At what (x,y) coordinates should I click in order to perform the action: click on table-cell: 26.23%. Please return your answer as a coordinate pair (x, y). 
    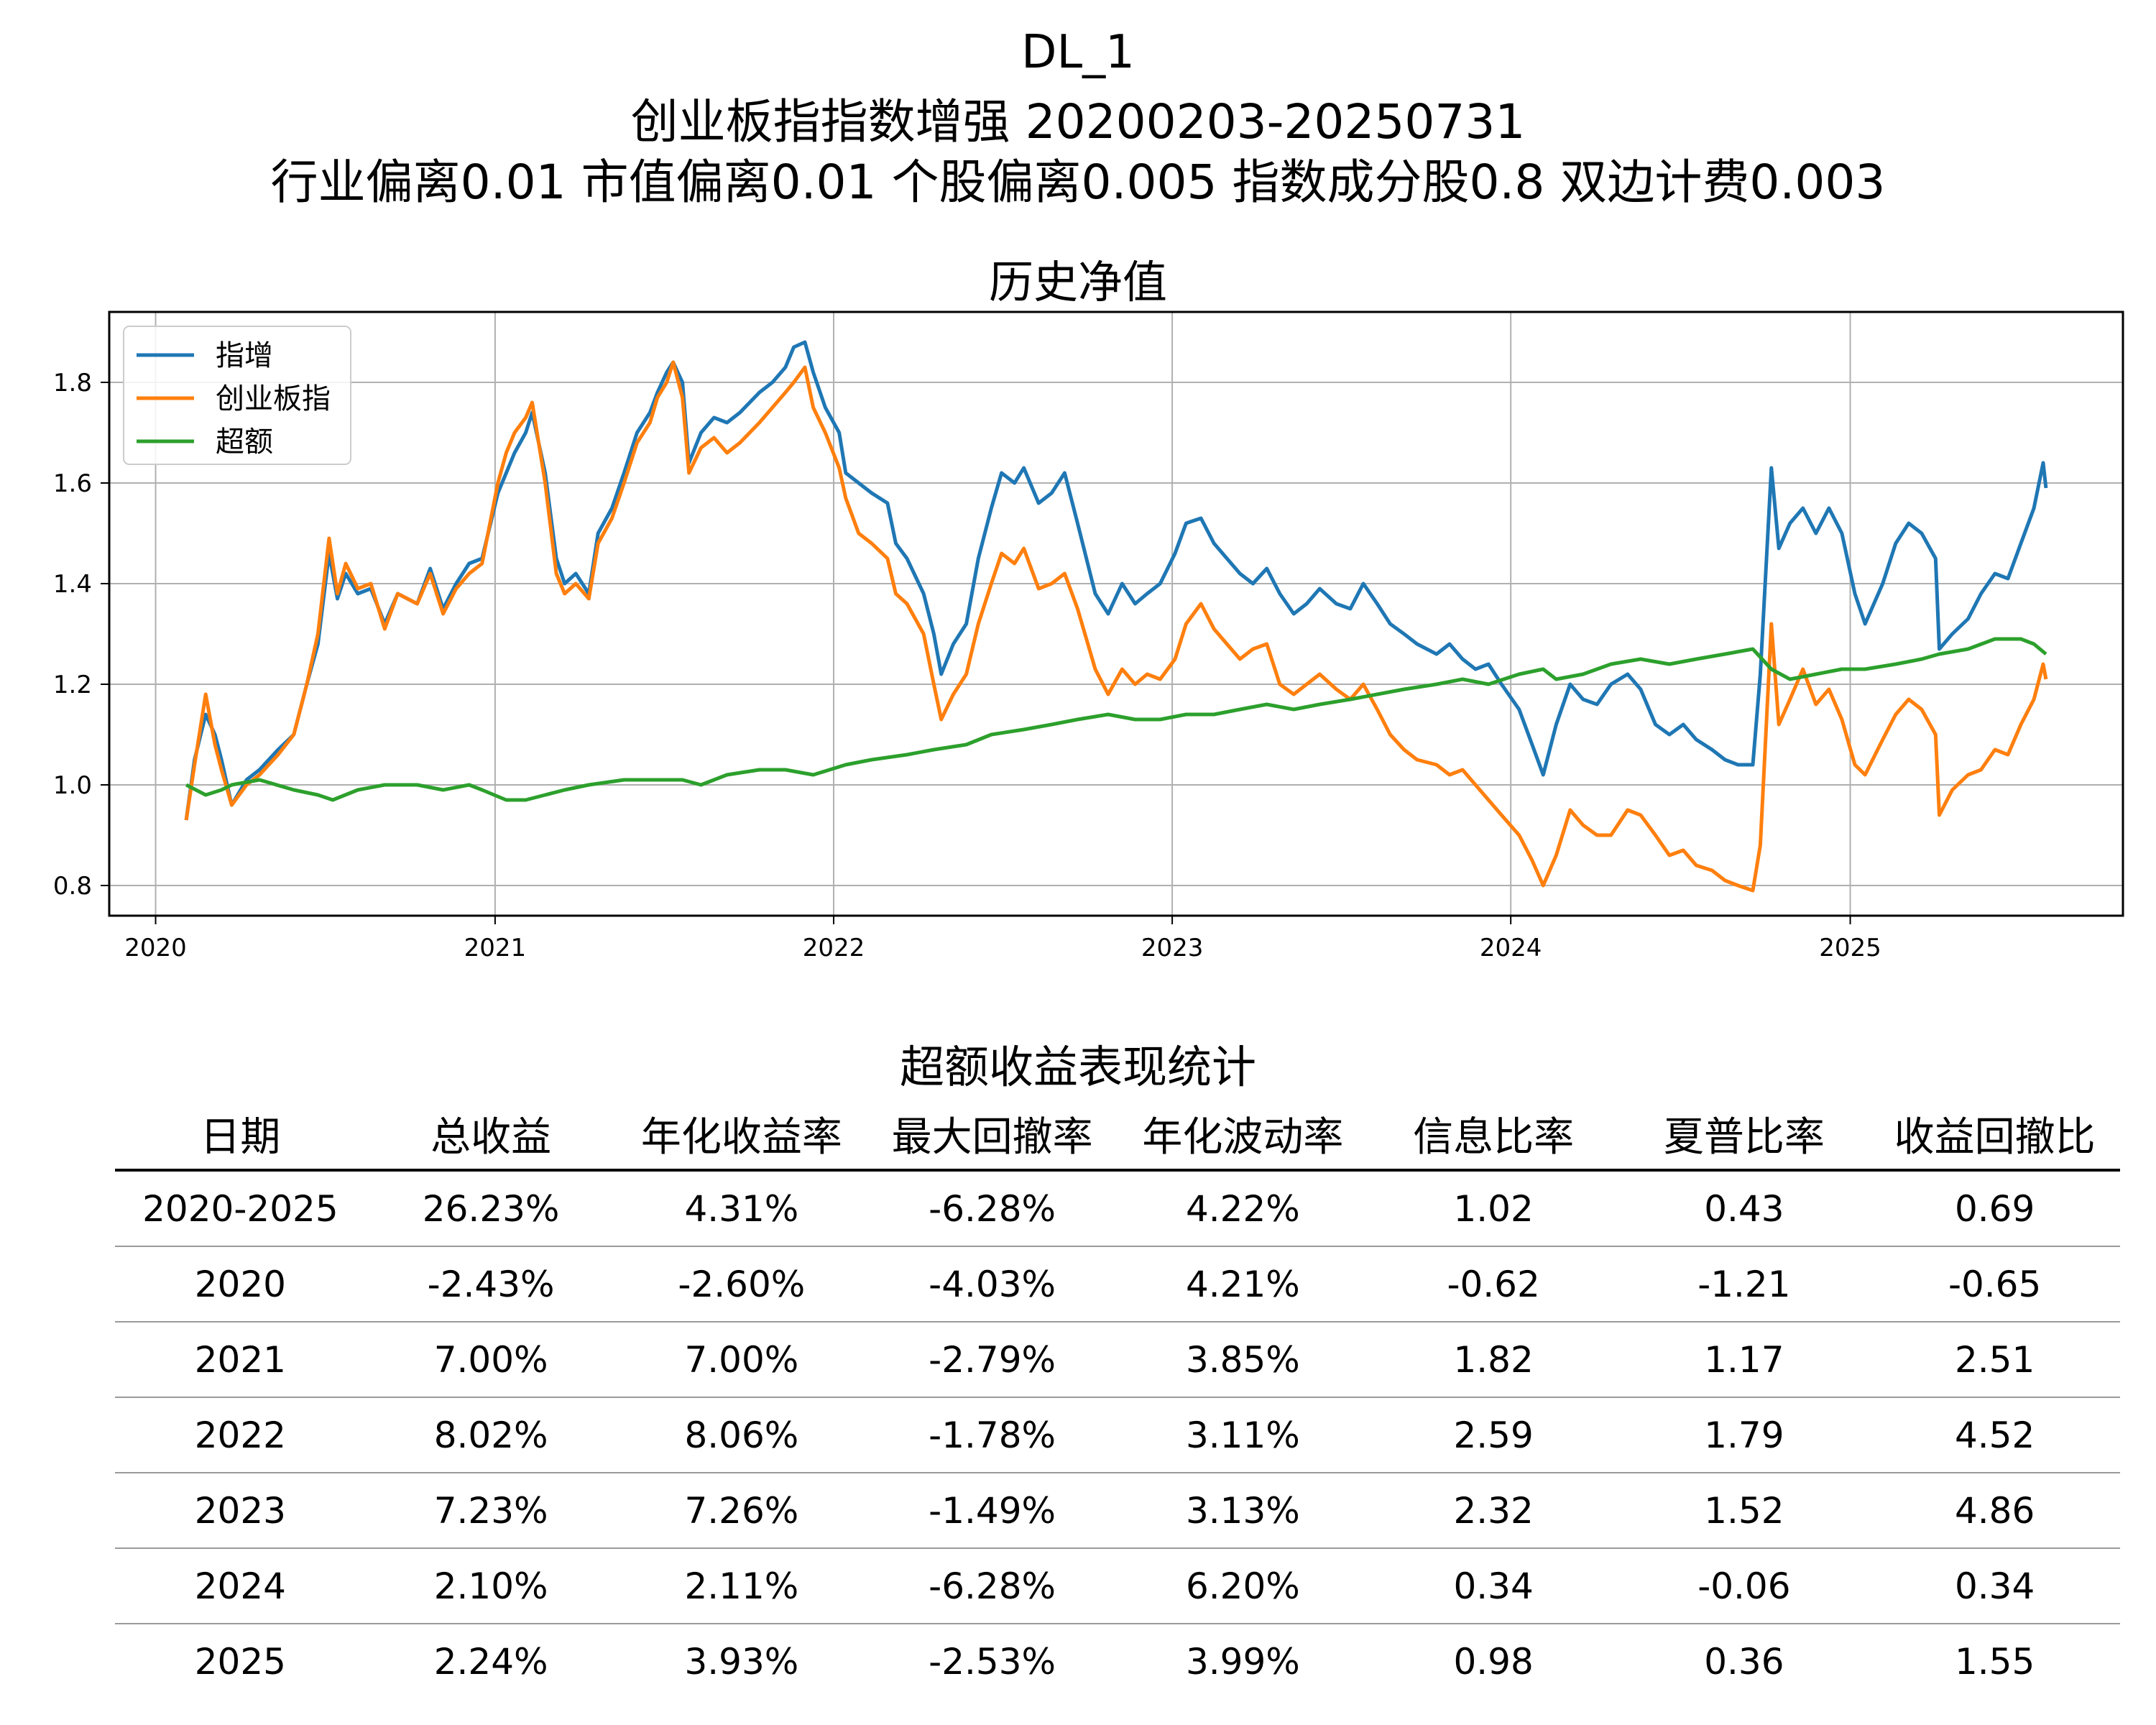
    Looking at the image, I should click on (491, 1208).